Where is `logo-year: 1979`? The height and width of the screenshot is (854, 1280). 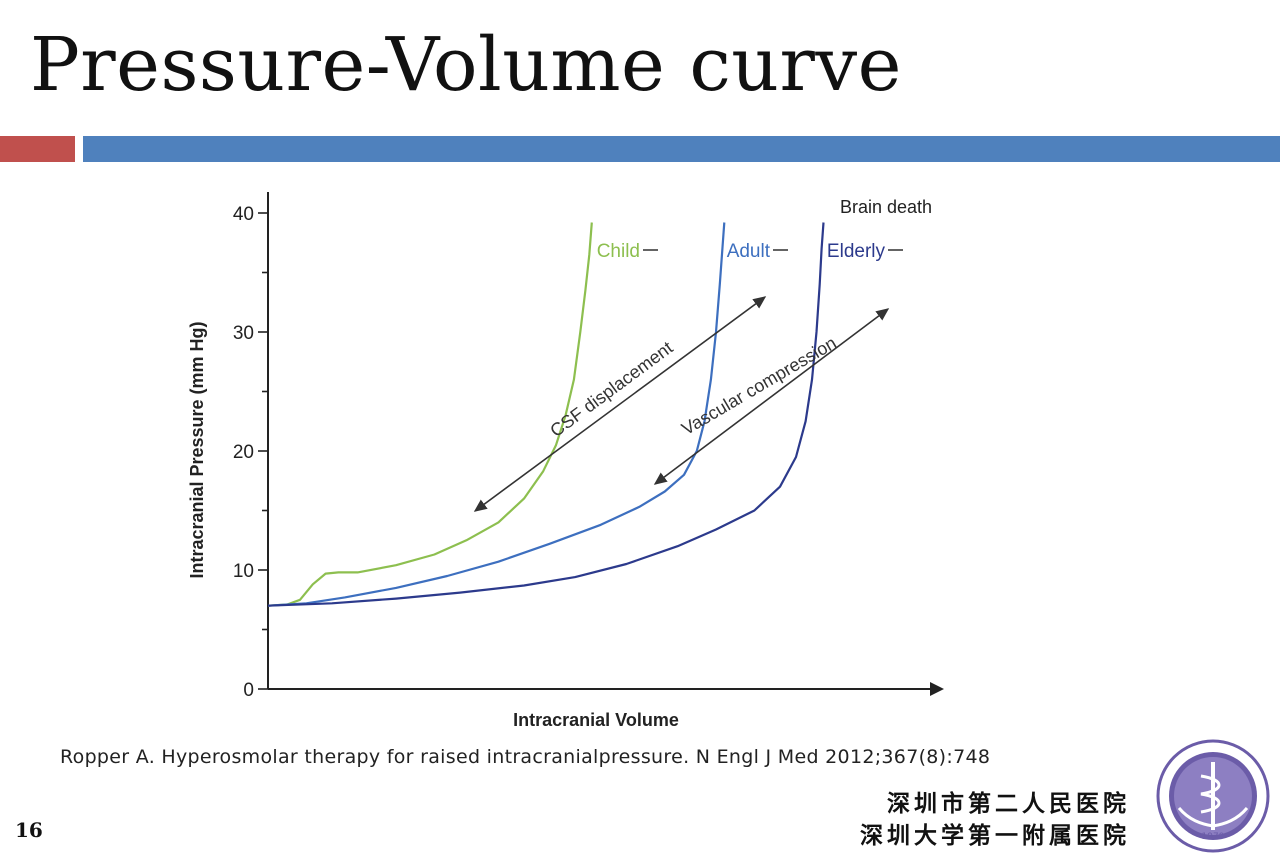 logo-year: 1979 is located at coordinates (1213, 837).